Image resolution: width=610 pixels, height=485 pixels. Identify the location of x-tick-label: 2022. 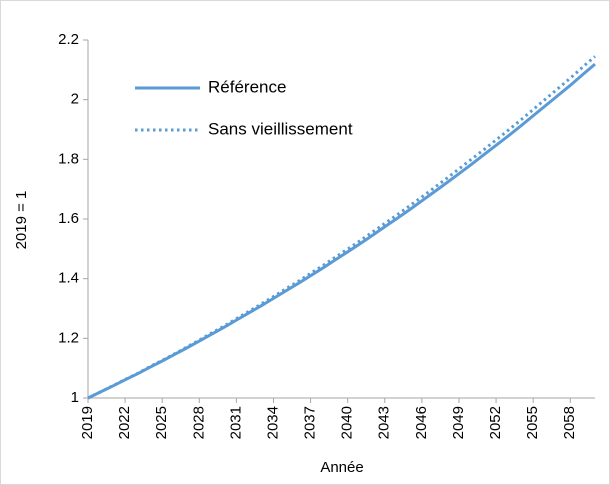
(124, 422).